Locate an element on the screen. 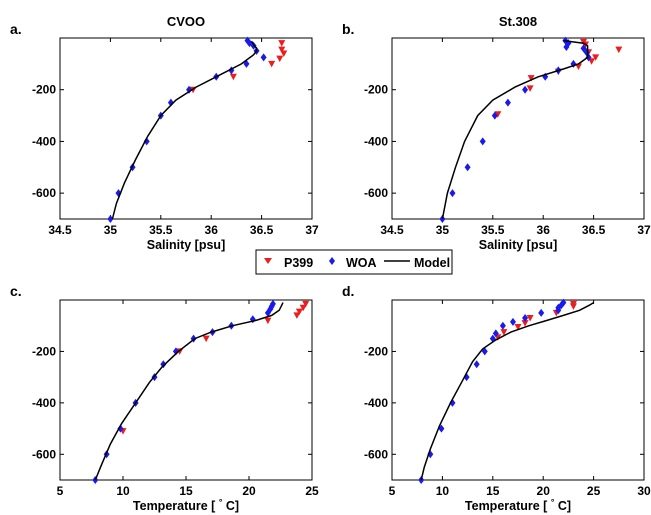  panel-letter: a. is located at coordinates (16, 29).